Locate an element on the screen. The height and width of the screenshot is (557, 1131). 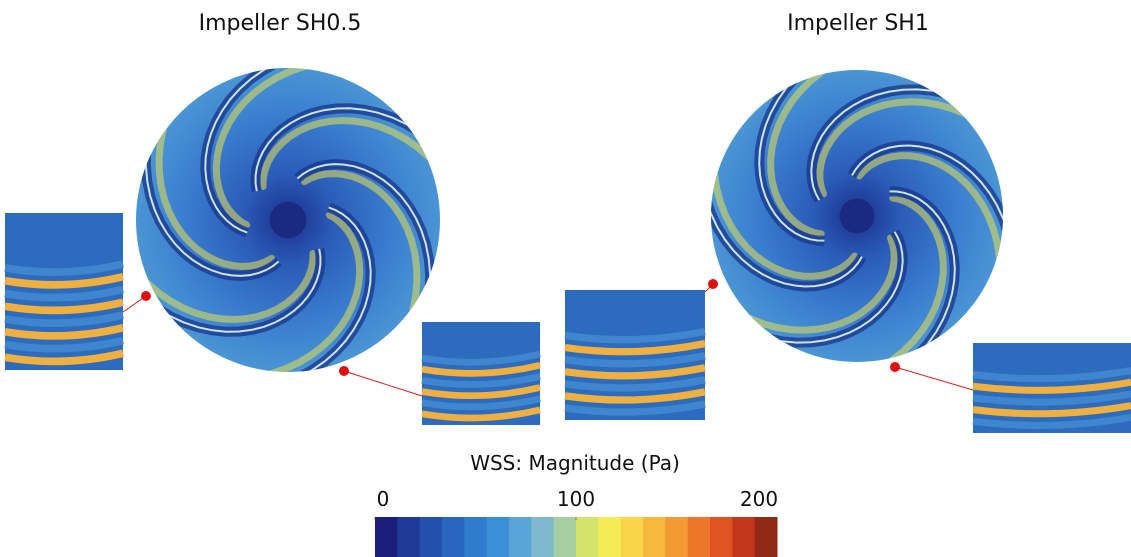
colorbar-tick-label: 0 is located at coordinates (383, 499).